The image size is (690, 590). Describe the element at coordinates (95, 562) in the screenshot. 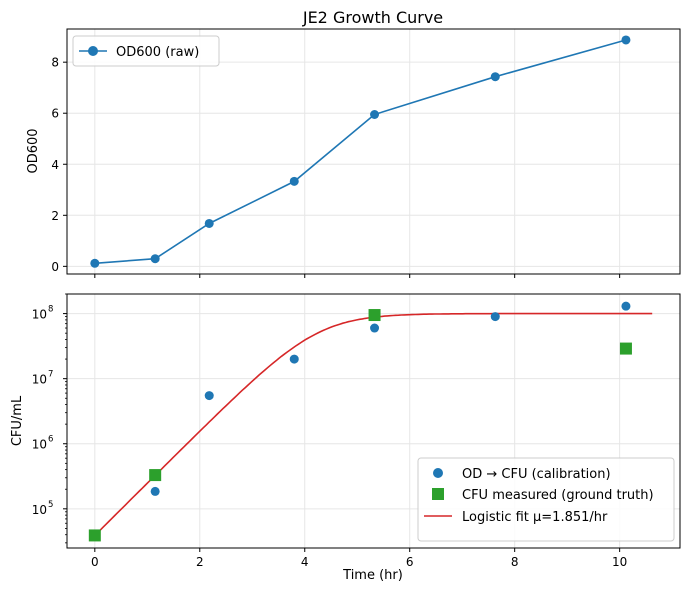

I see `bottom-x-tick-label: 0` at that location.